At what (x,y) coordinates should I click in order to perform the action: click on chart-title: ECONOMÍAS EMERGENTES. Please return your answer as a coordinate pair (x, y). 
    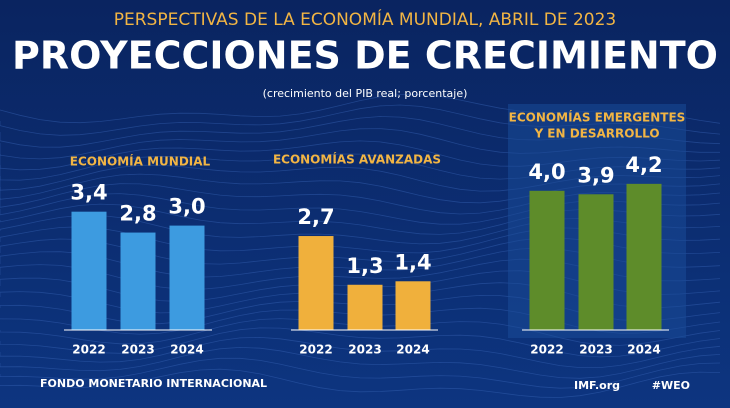
    Looking at the image, I should click on (597, 117).